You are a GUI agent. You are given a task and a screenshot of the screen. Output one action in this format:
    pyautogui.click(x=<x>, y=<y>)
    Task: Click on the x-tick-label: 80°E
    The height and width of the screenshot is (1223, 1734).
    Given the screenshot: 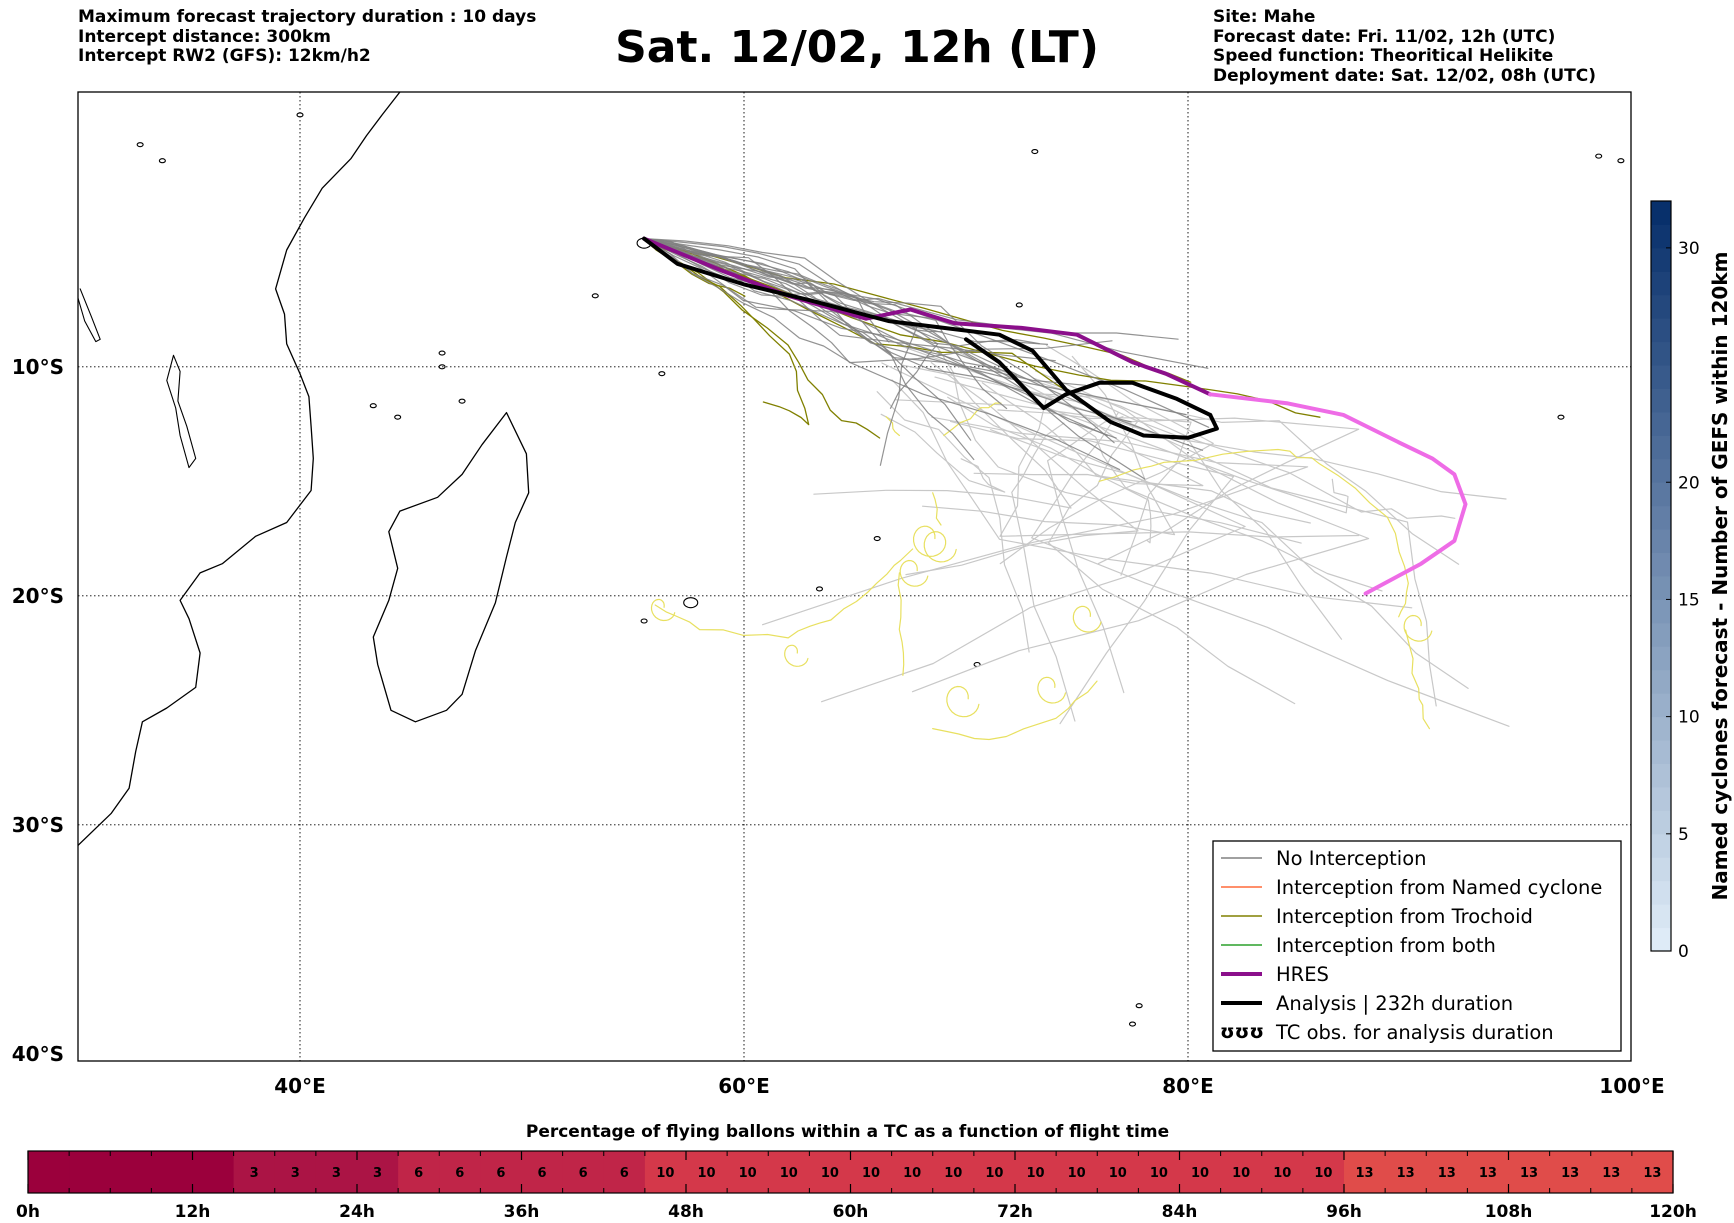 What is the action you would take?
    pyautogui.click(x=1188, y=1086)
    